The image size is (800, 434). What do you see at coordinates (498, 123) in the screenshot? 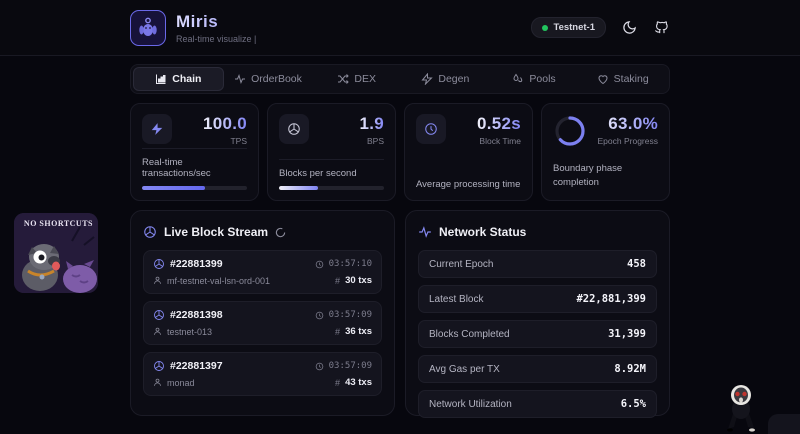
I see `blocktime-value: 0.52s` at bounding box center [498, 123].